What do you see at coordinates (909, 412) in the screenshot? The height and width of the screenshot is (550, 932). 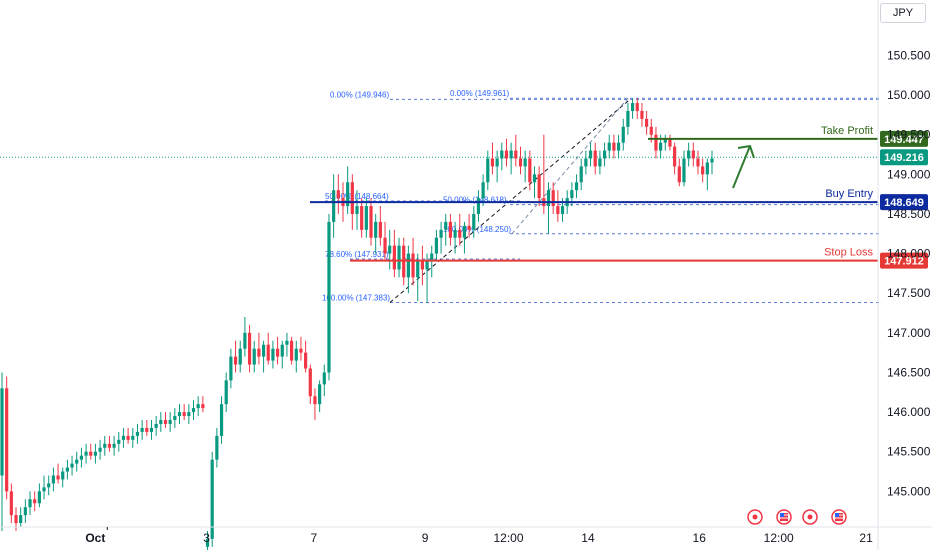 I see `price-tick-label: 146.000` at bounding box center [909, 412].